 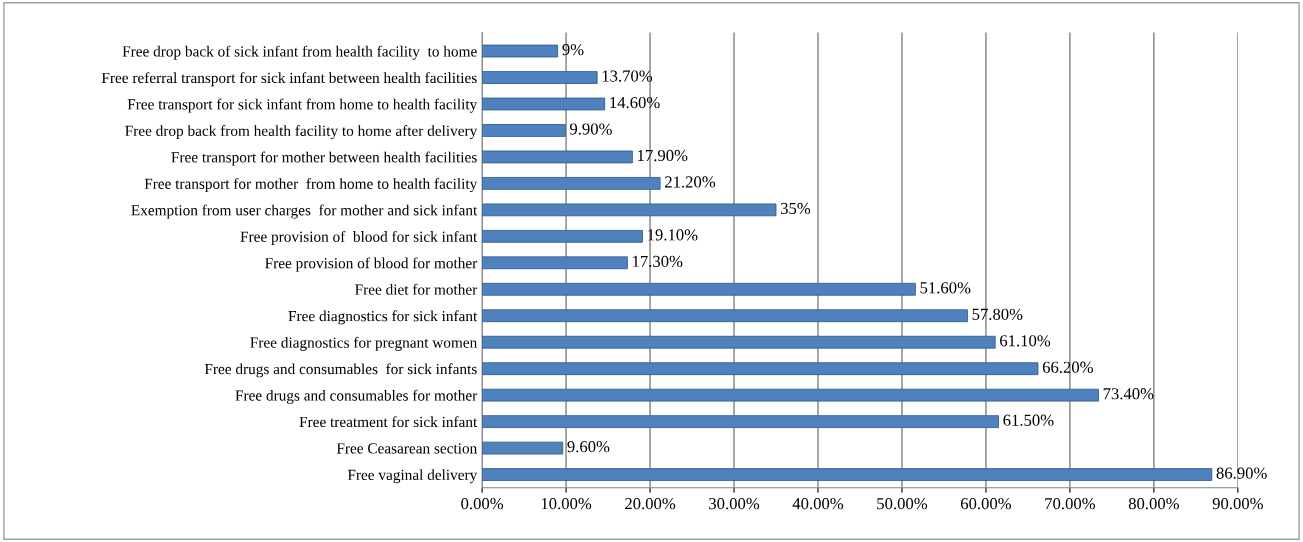 I want to click on data-label: 73.40%, so click(x=1128, y=394).